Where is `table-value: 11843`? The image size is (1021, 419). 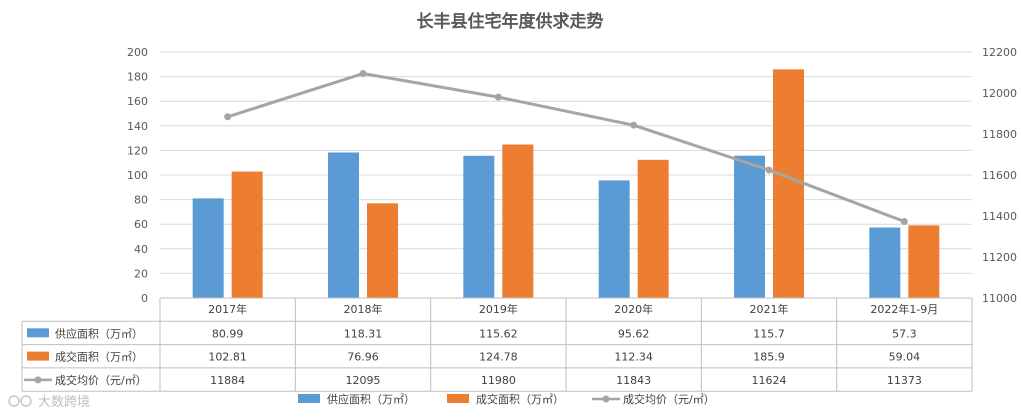 table-value: 11843 is located at coordinates (633, 380).